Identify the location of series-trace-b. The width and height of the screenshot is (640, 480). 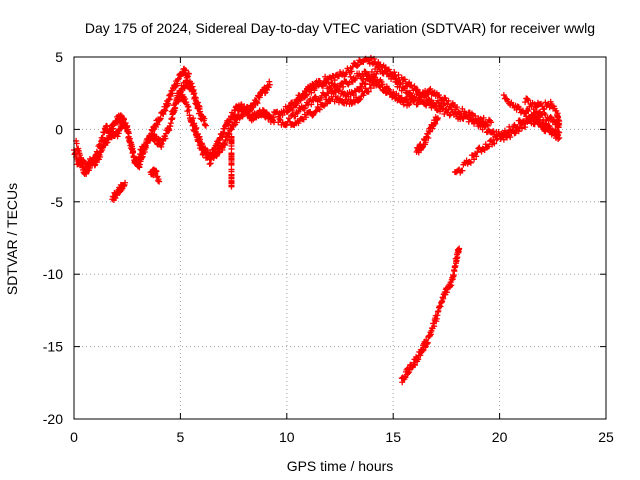
(138, 127).